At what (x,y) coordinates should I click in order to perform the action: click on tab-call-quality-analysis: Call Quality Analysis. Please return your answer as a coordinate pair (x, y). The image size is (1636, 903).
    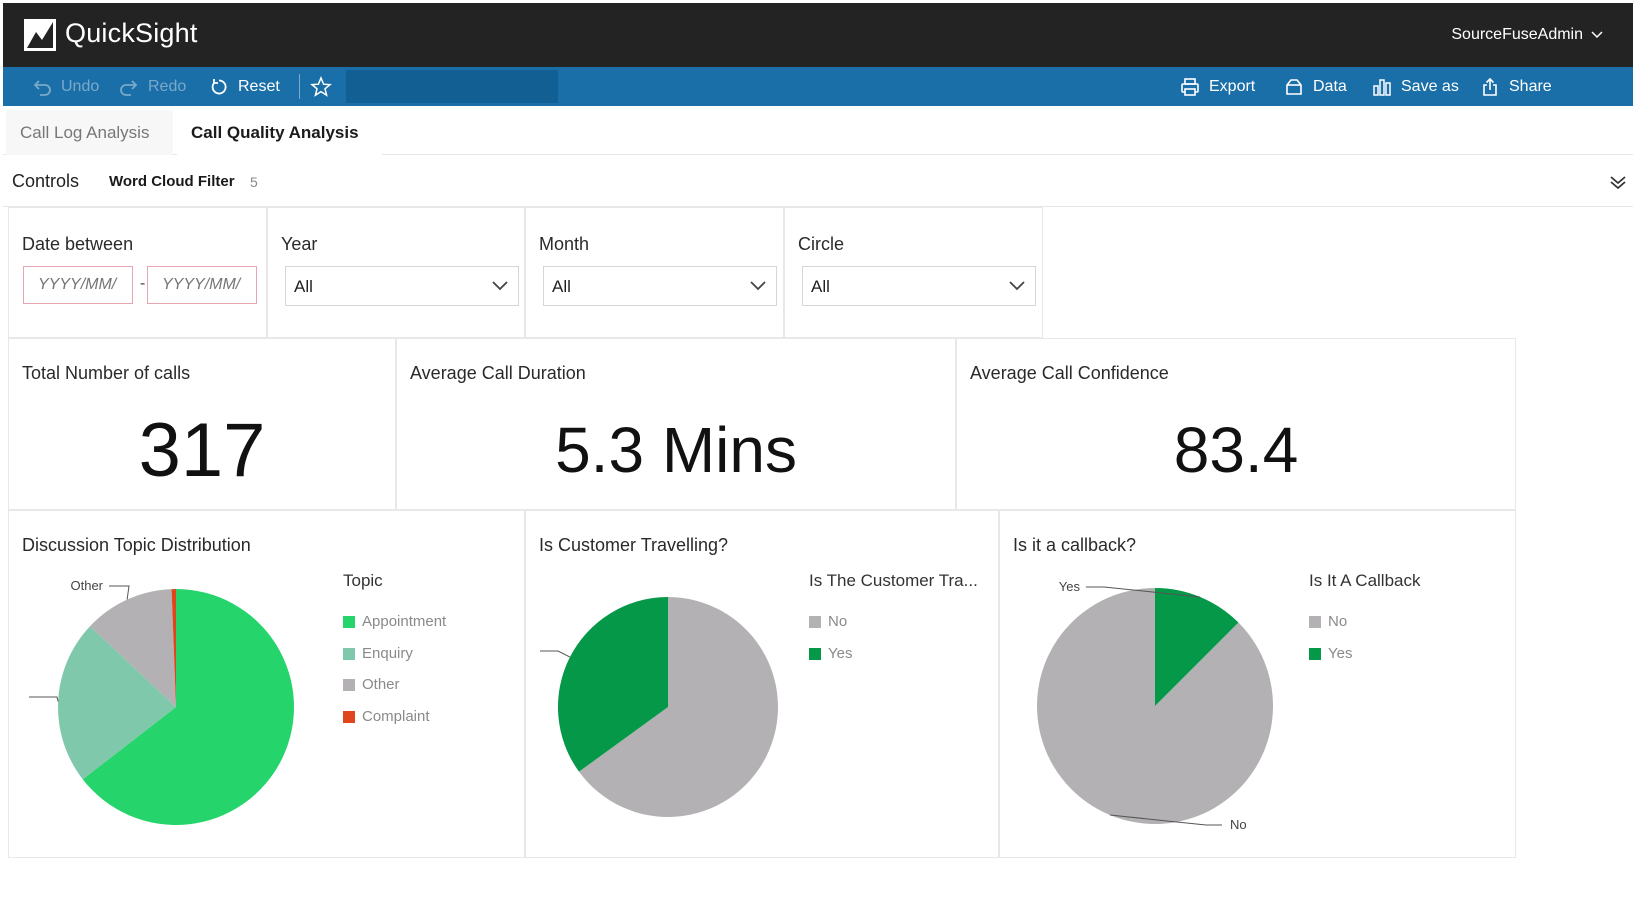
    Looking at the image, I should click on (279, 132).